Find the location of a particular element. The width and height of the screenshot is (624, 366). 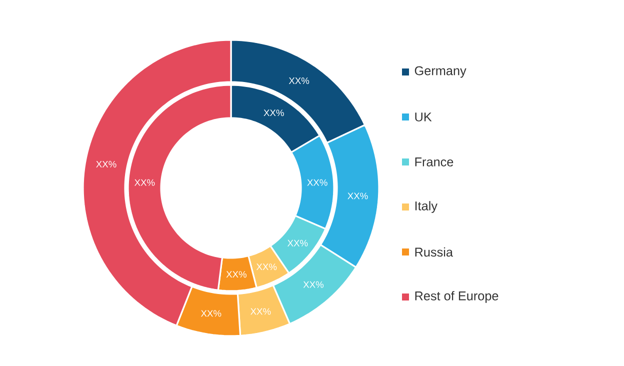

legend-label: Russia is located at coordinates (434, 252).